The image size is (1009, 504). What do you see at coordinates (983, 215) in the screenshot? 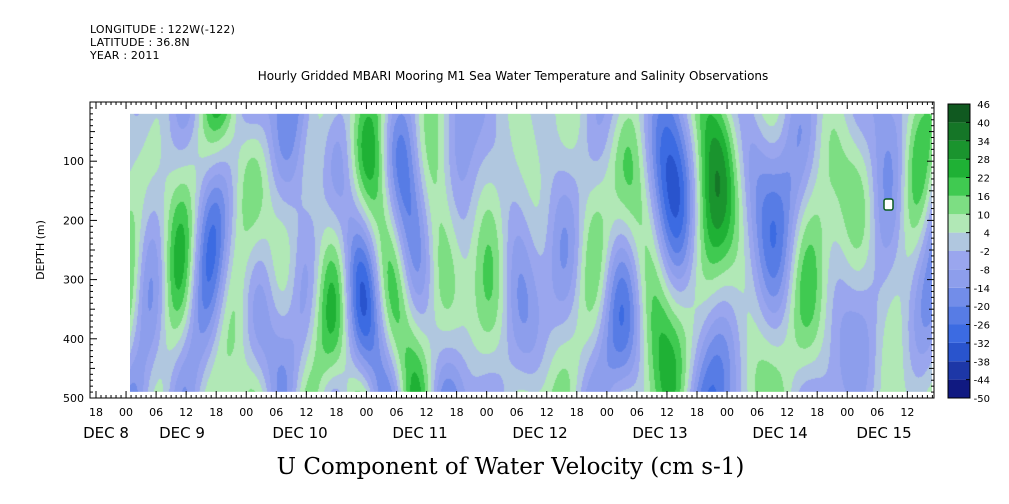
I see `colorbar-label: 10` at bounding box center [983, 215].